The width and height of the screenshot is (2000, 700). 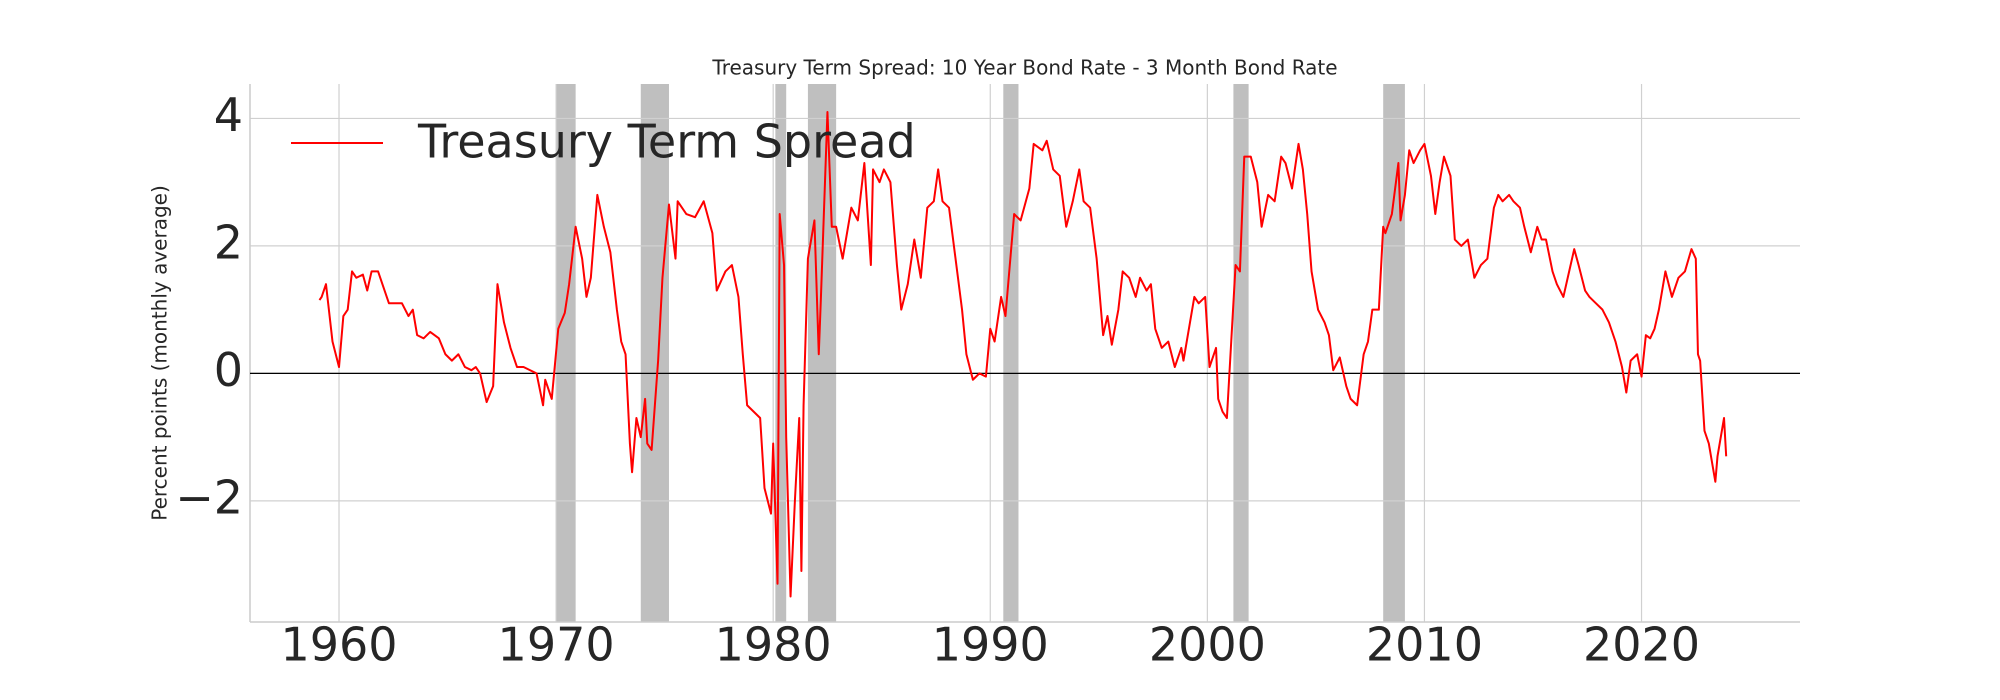 I want to click on x-tick-label: 2010, so click(x=1424, y=645).